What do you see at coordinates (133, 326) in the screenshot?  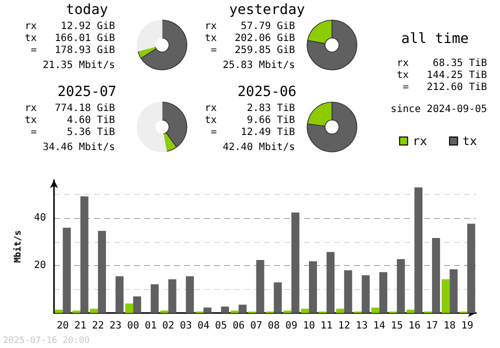 I see `x-tick-label: 00` at bounding box center [133, 326].